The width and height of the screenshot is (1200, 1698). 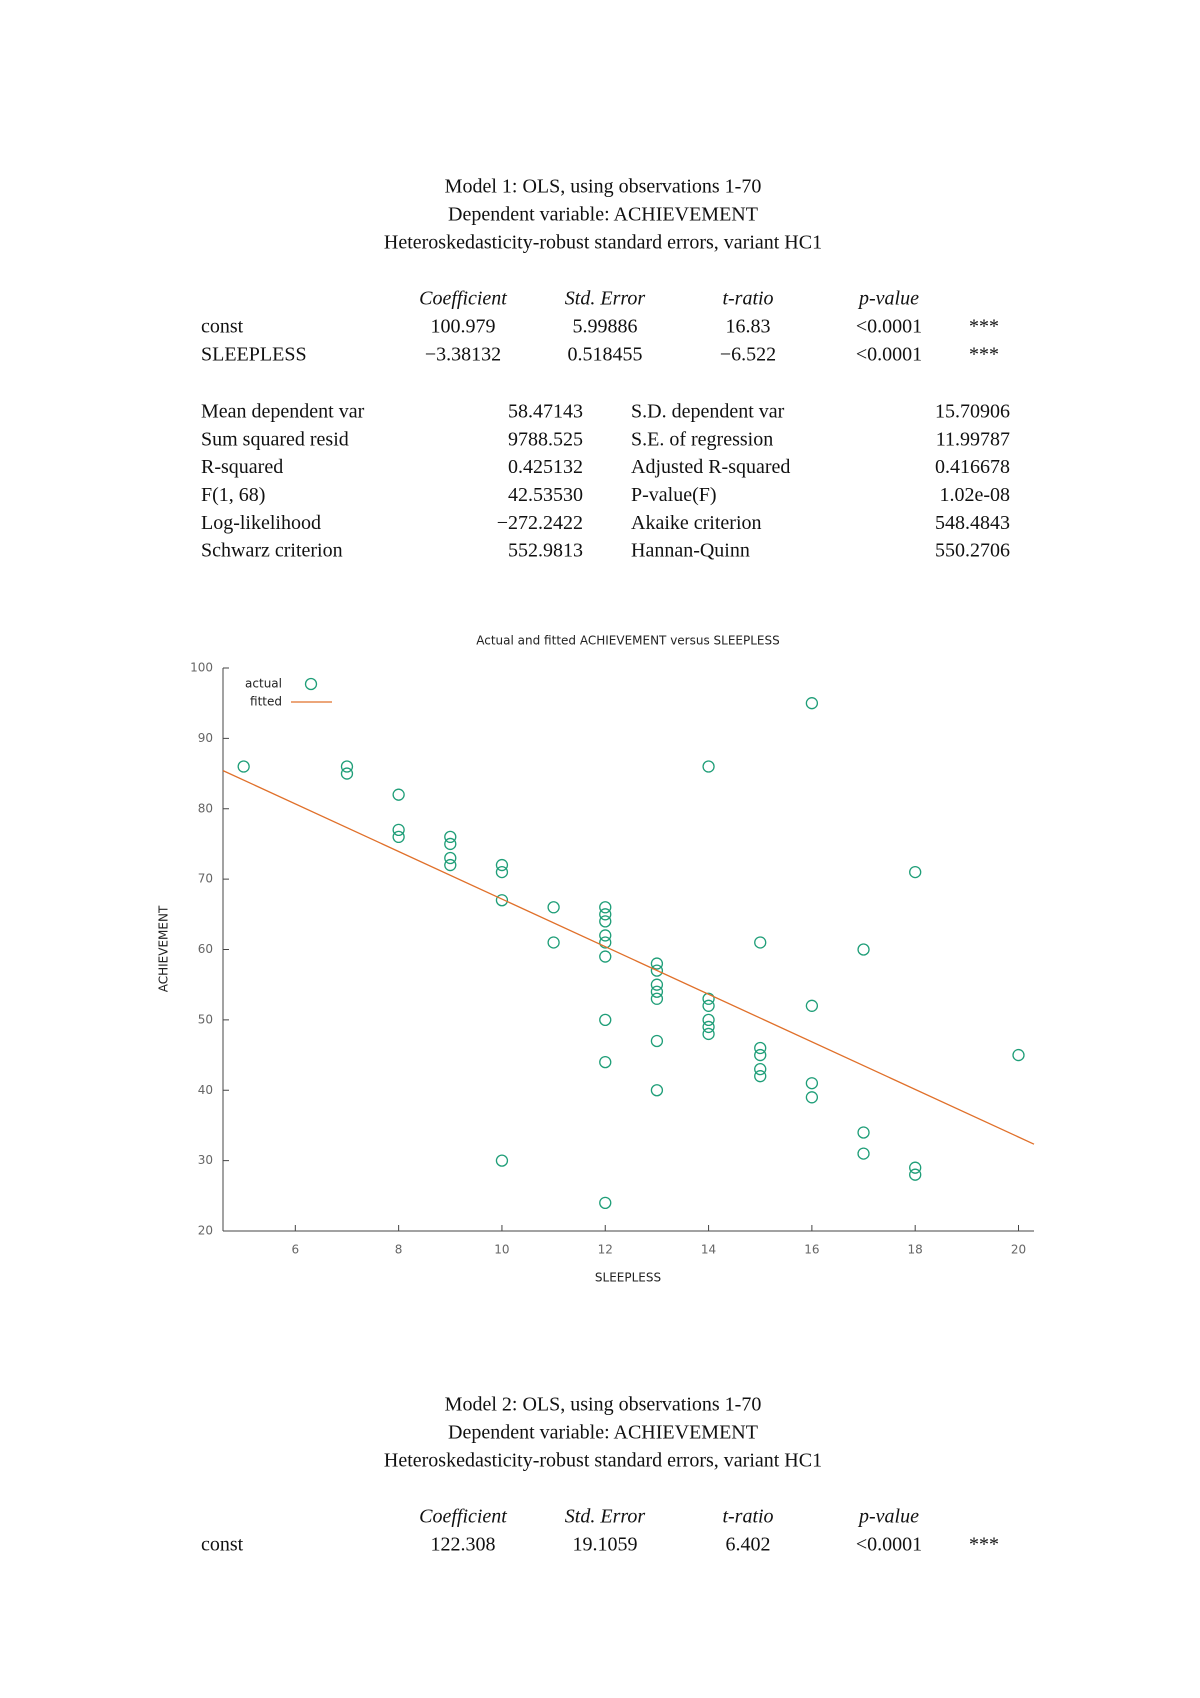 What do you see at coordinates (628, 957) in the screenshot?
I see `fitted-line` at bounding box center [628, 957].